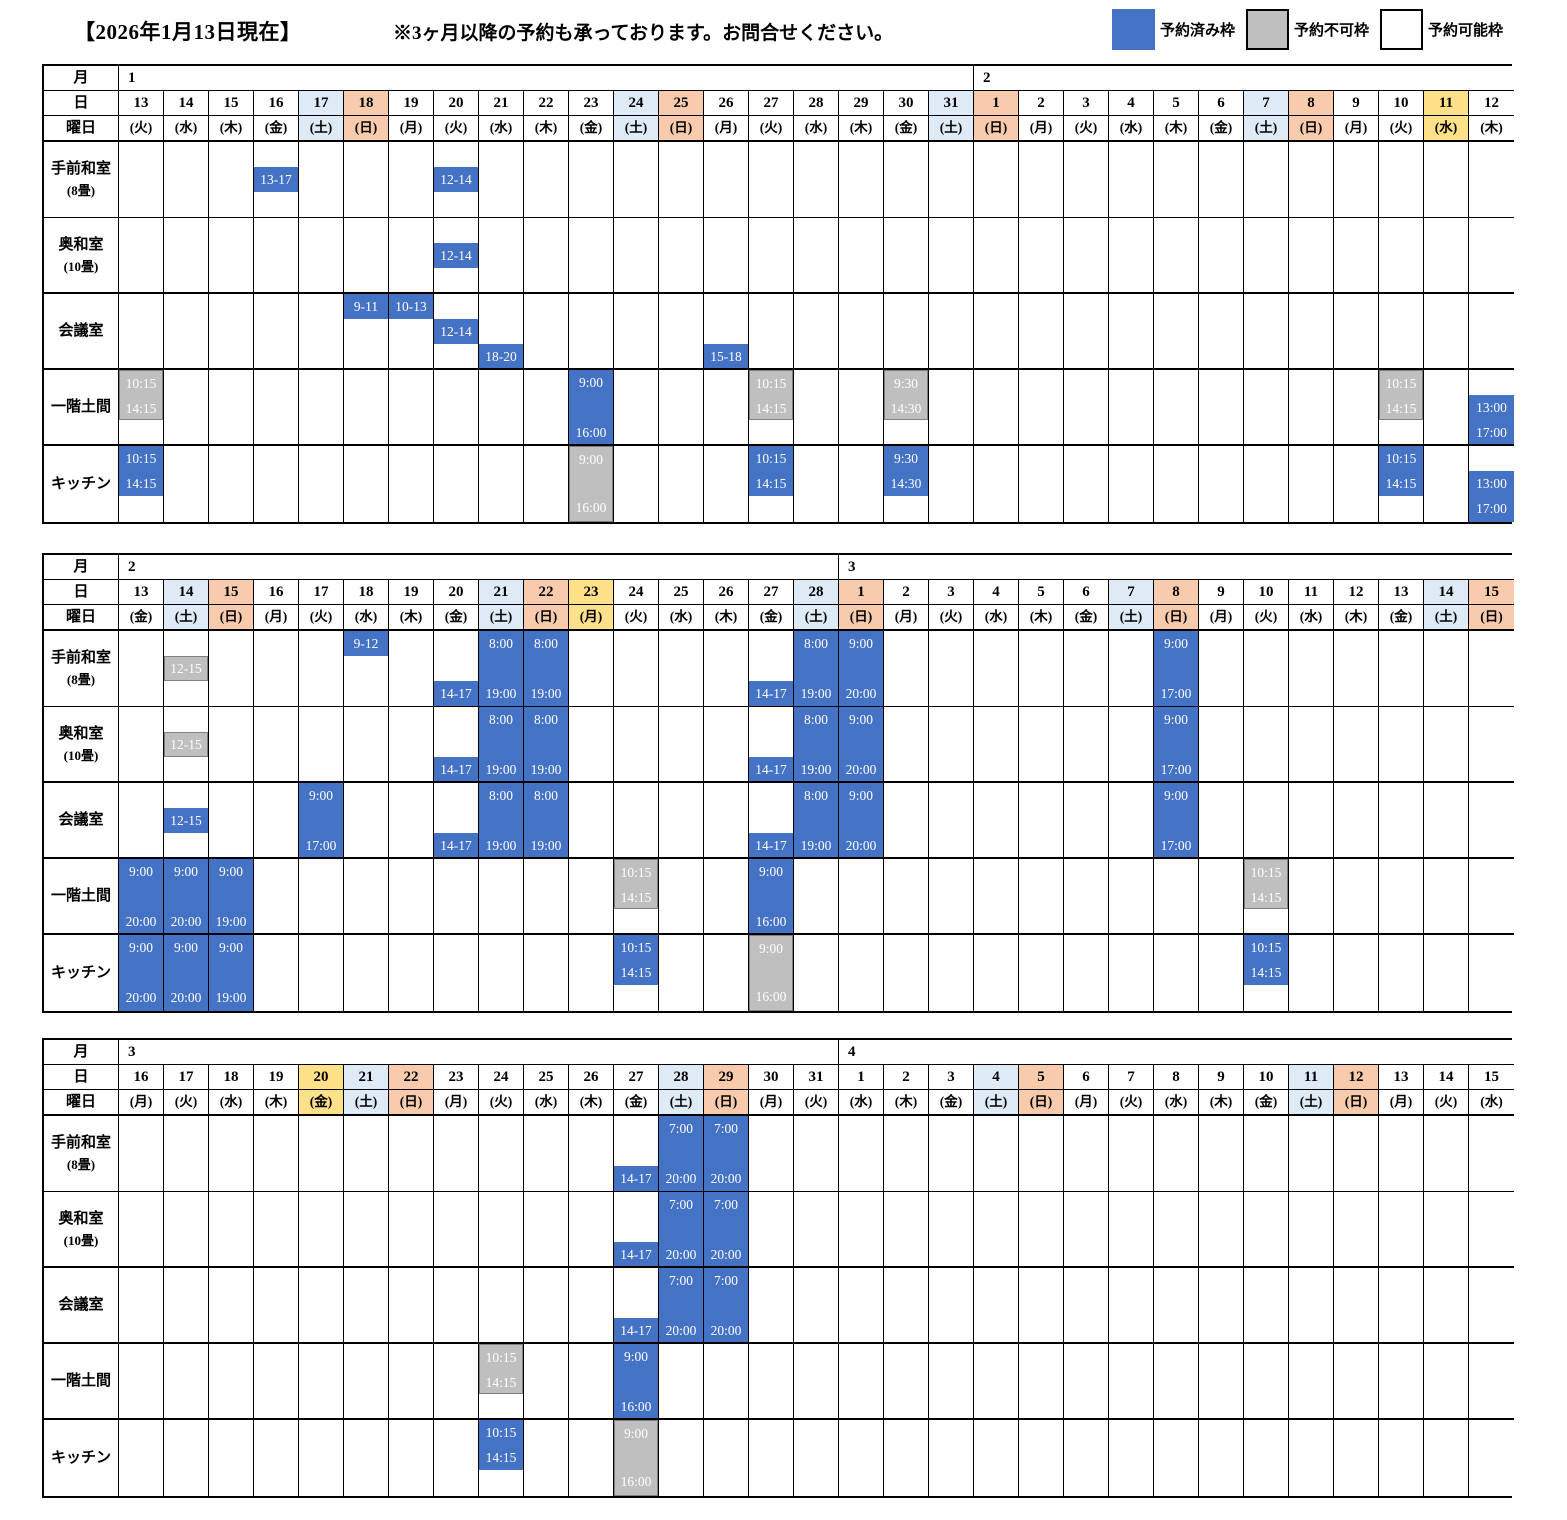  Describe the element at coordinates (771, 897) in the screenshot. I see `calendar-cell: 9:00 16:00` at that location.